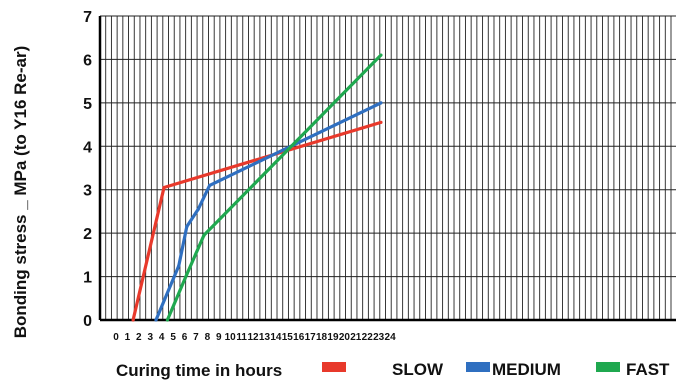 The image size is (676, 388). I want to click on y-tick-label: 7, so click(87, 17).